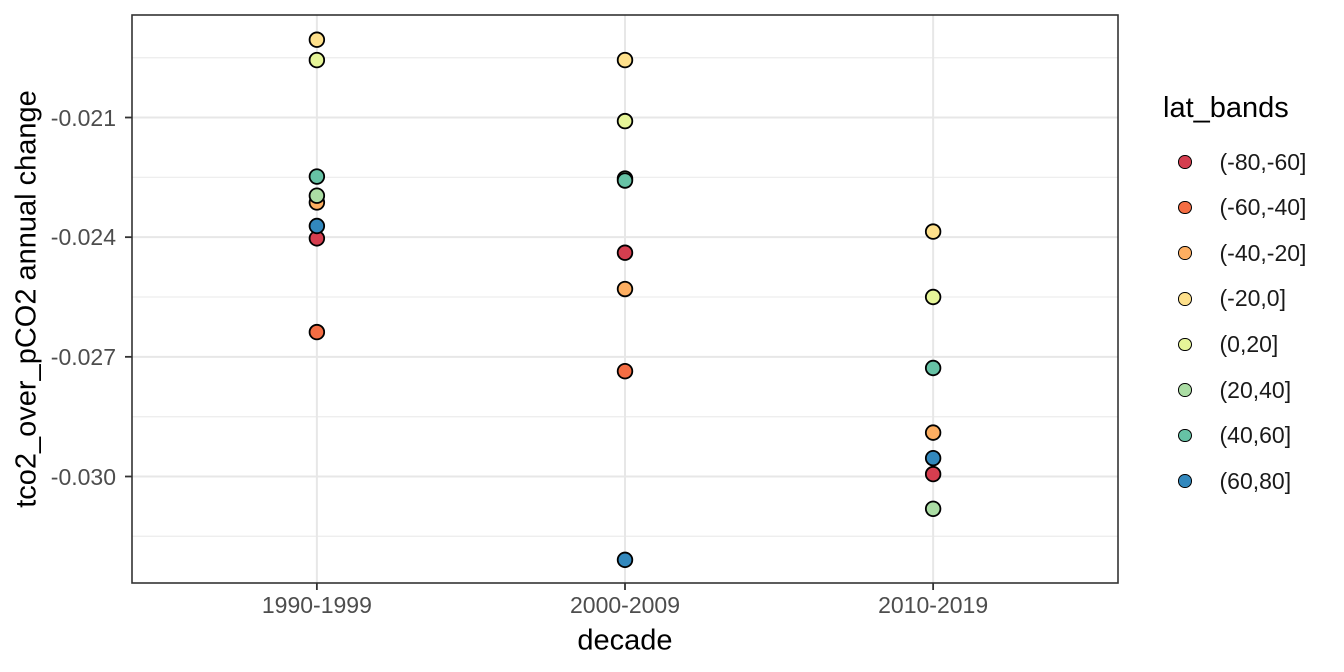 Image resolution: width=1344 pixels, height=672 pixels. Describe the element at coordinates (316, 605) in the screenshot. I see `x-tick-label: 1990-1999` at that location.